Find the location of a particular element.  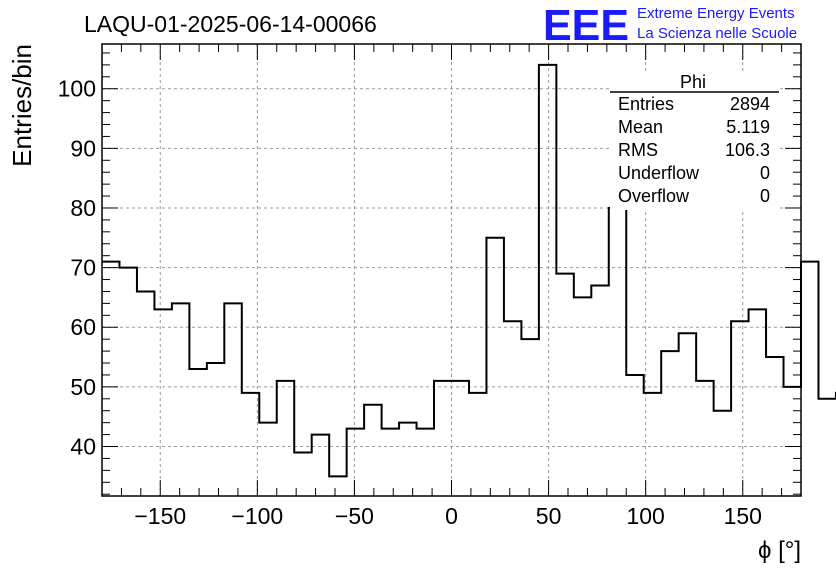

stats-row-label: Underflow is located at coordinates (659, 173).